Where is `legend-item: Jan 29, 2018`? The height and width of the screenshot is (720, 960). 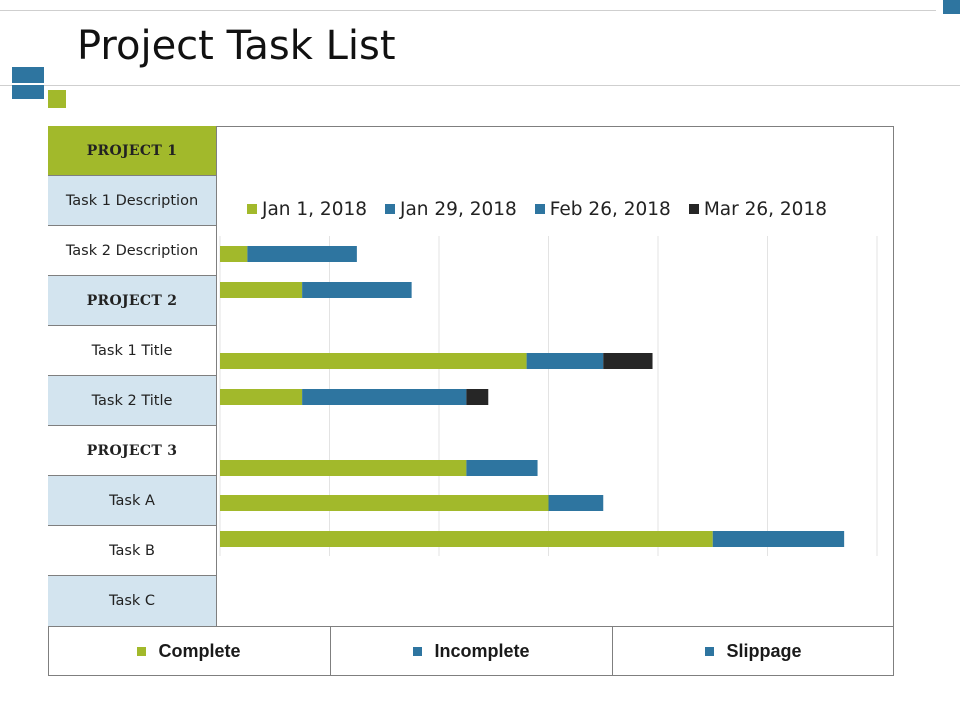 legend-item: Jan 29, 2018 is located at coordinates (451, 209).